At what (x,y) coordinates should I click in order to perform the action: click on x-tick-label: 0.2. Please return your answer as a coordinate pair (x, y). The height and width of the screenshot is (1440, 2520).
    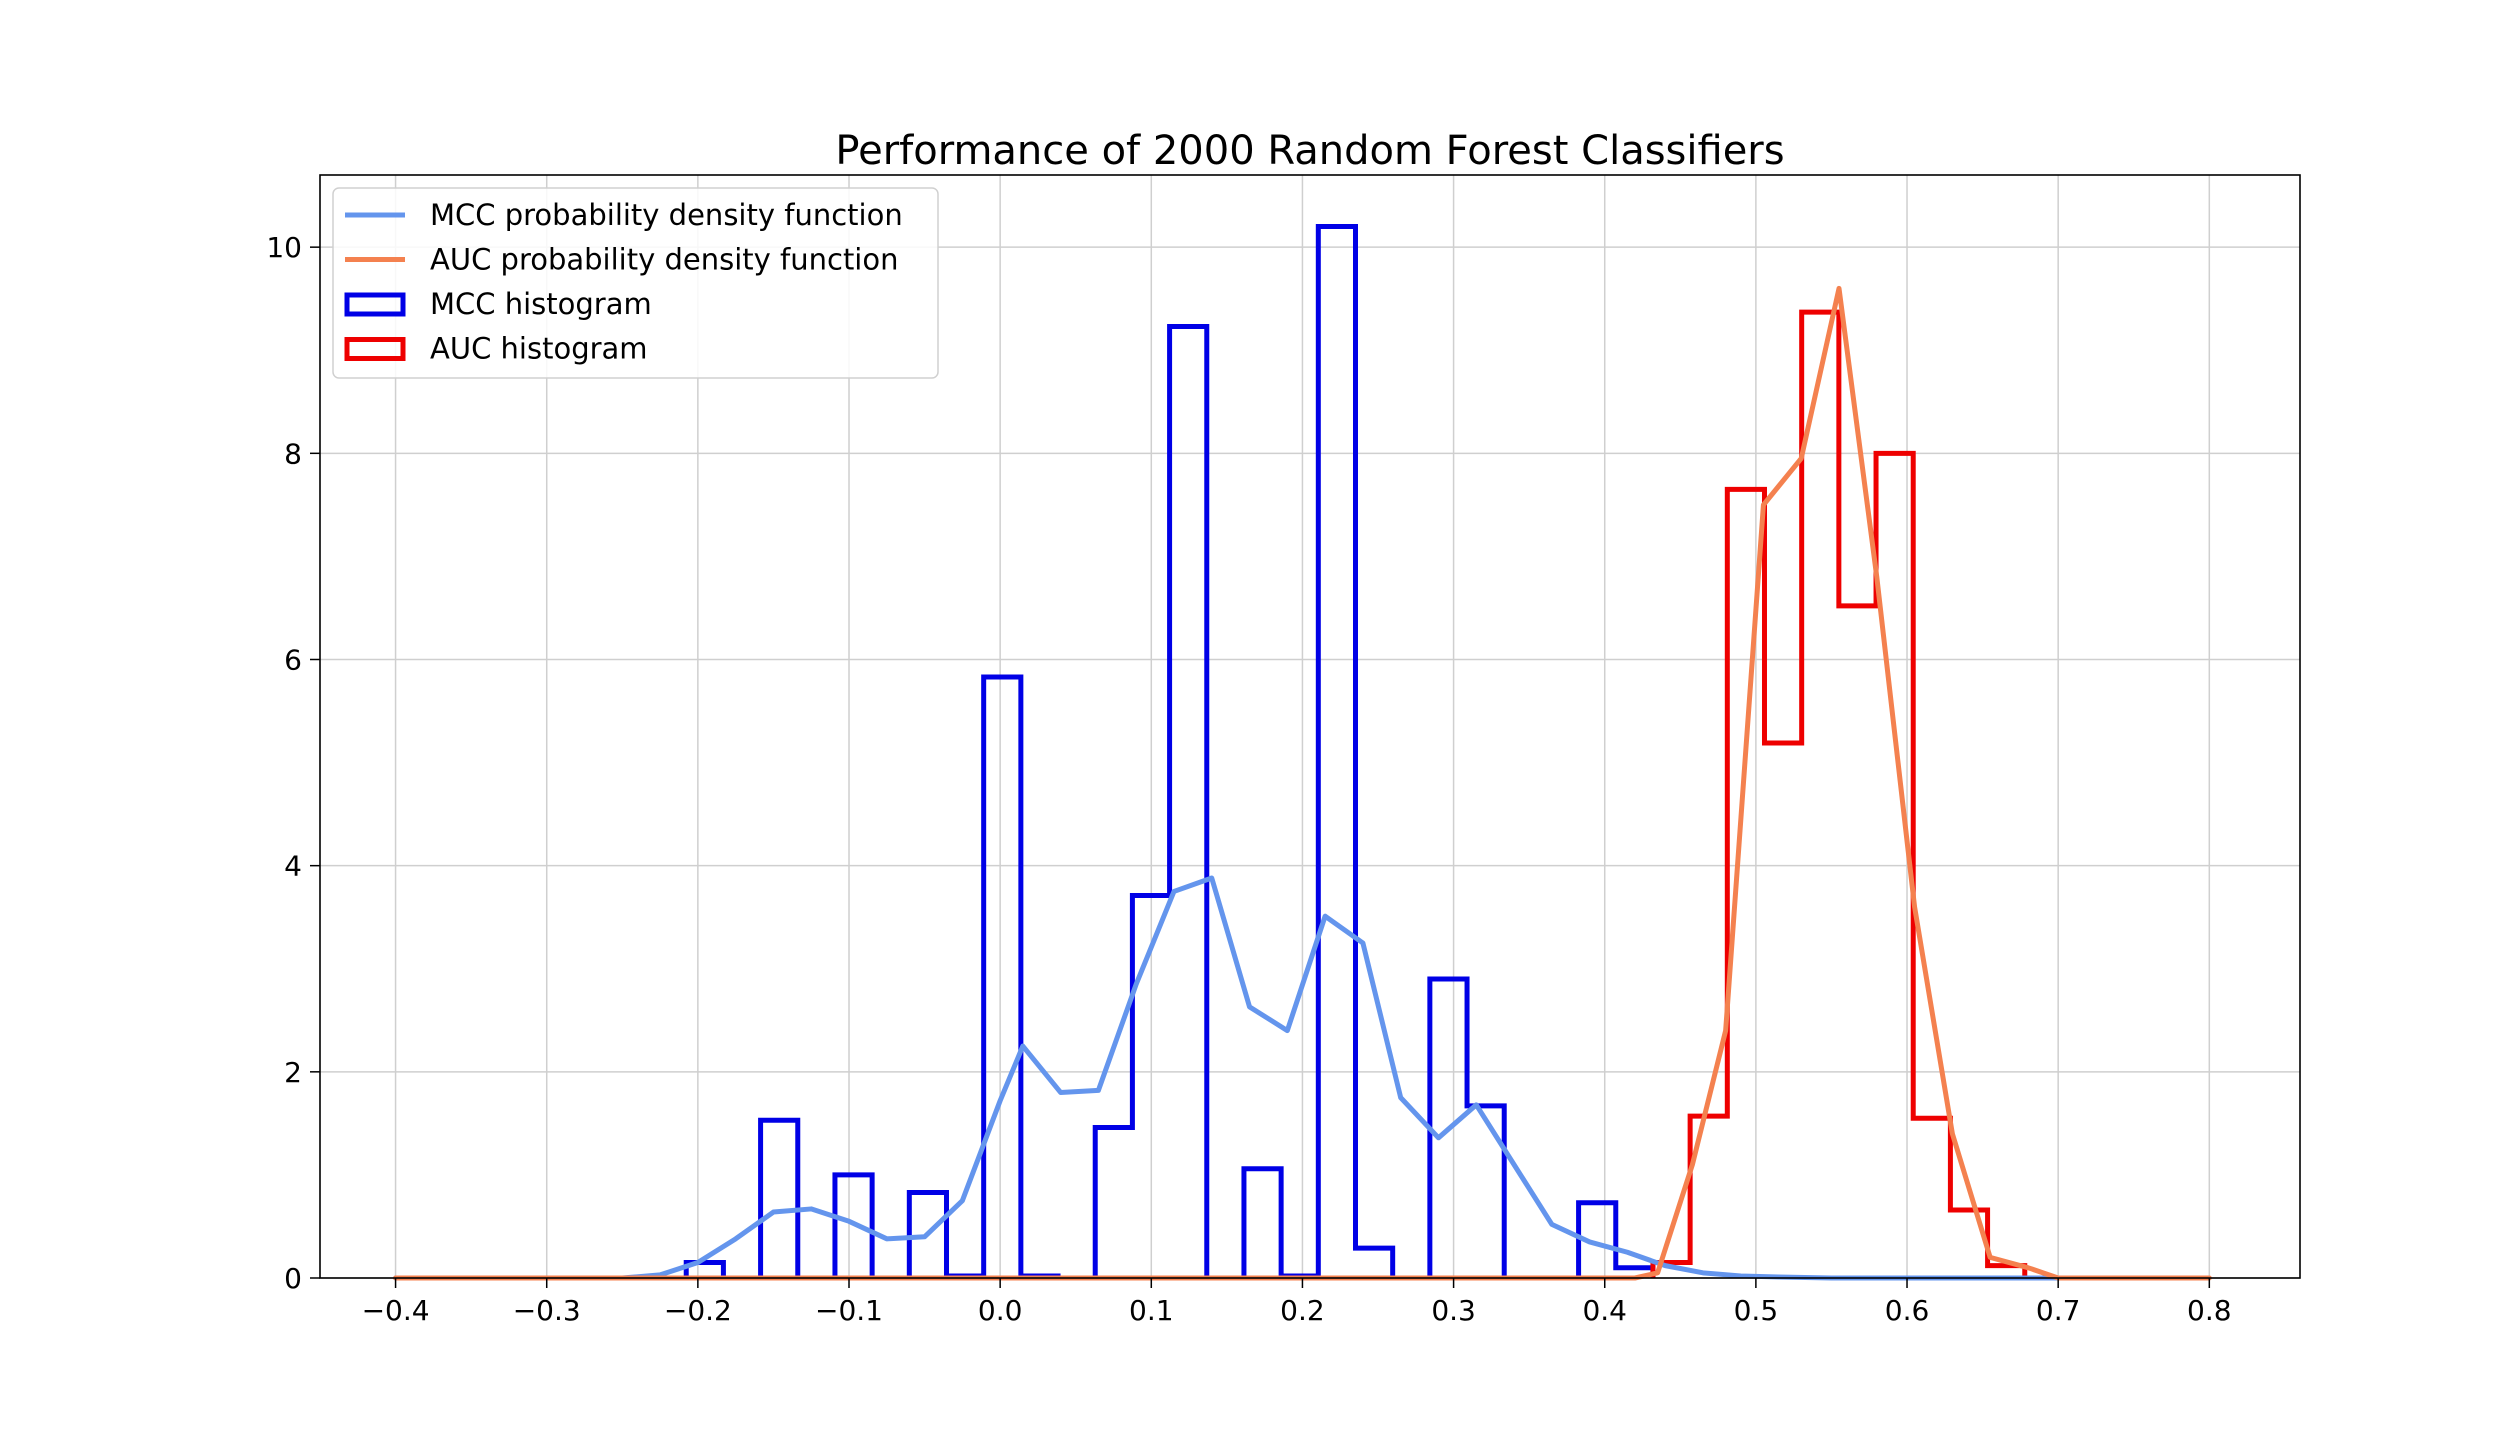
    Looking at the image, I should click on (1302, 1310).